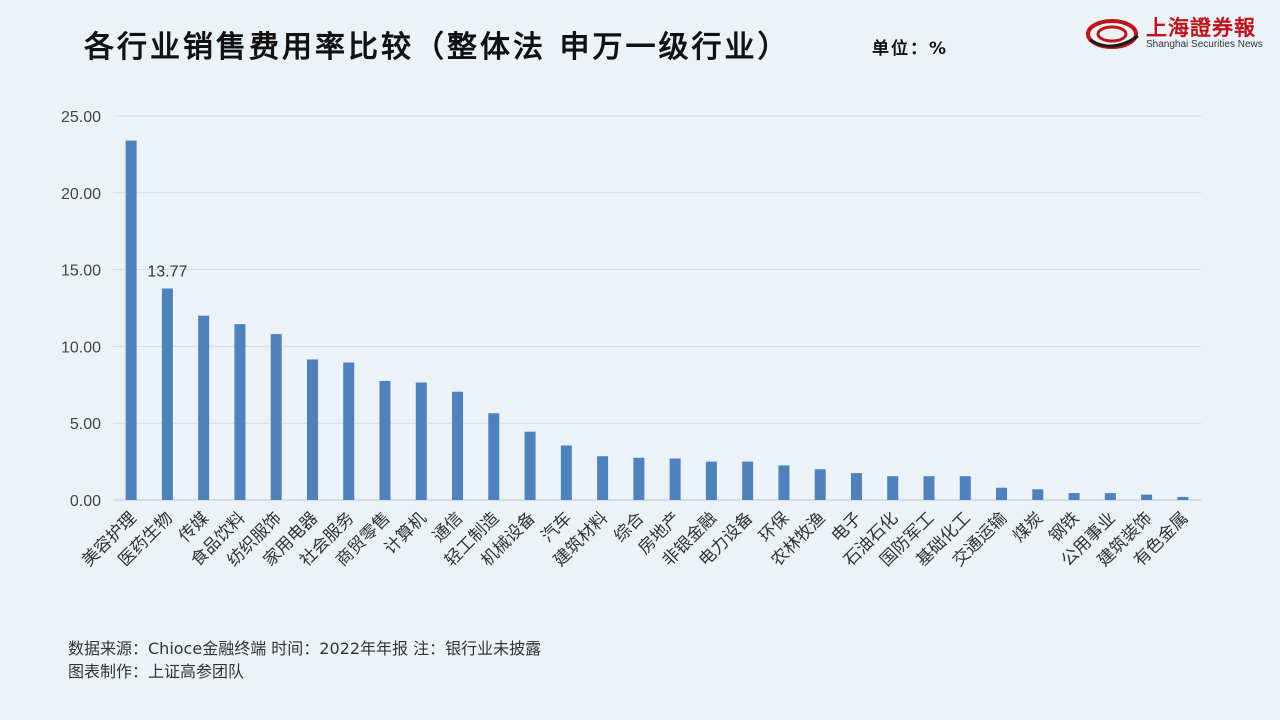 The height and width of the screenshot is (720, 1280). Describe the element at coordinates (1028, 527) in the screenshot. I see `x-tick-label: 煤炭` at that location.